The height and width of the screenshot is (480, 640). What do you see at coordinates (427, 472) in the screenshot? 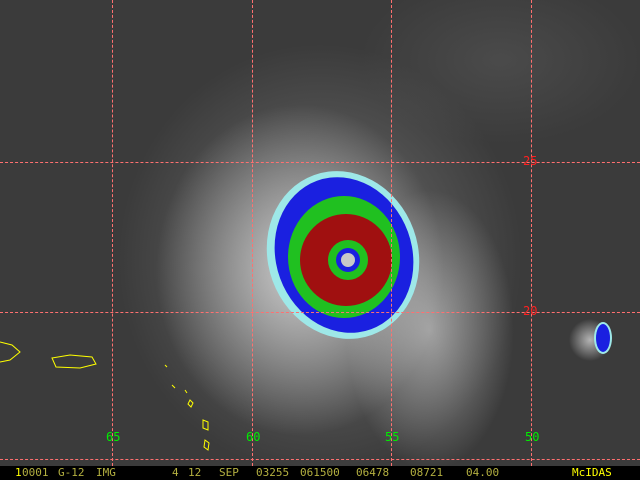
I see `status-field: 08721` at bounding box center [427, 472].